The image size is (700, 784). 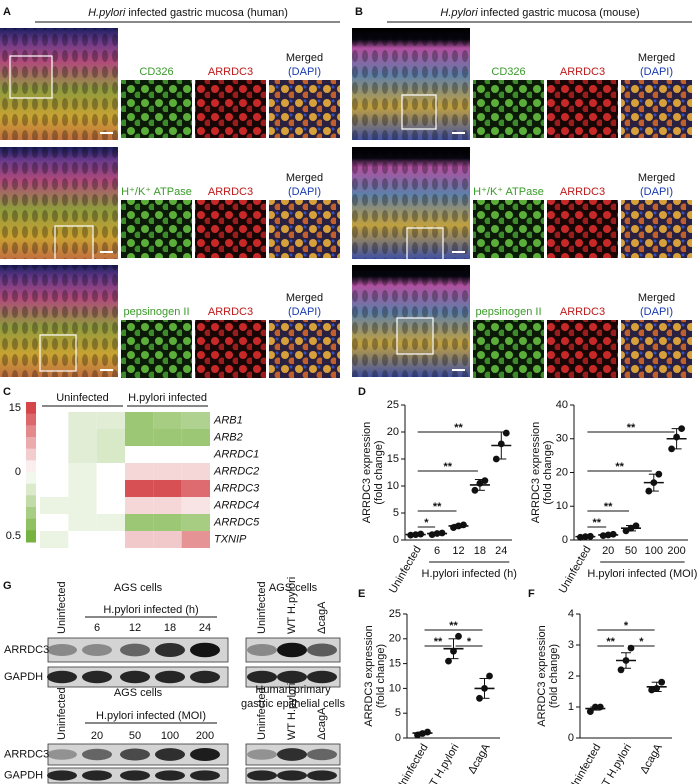 I want to click on lane-label: 50, so click(x=135, y=736).